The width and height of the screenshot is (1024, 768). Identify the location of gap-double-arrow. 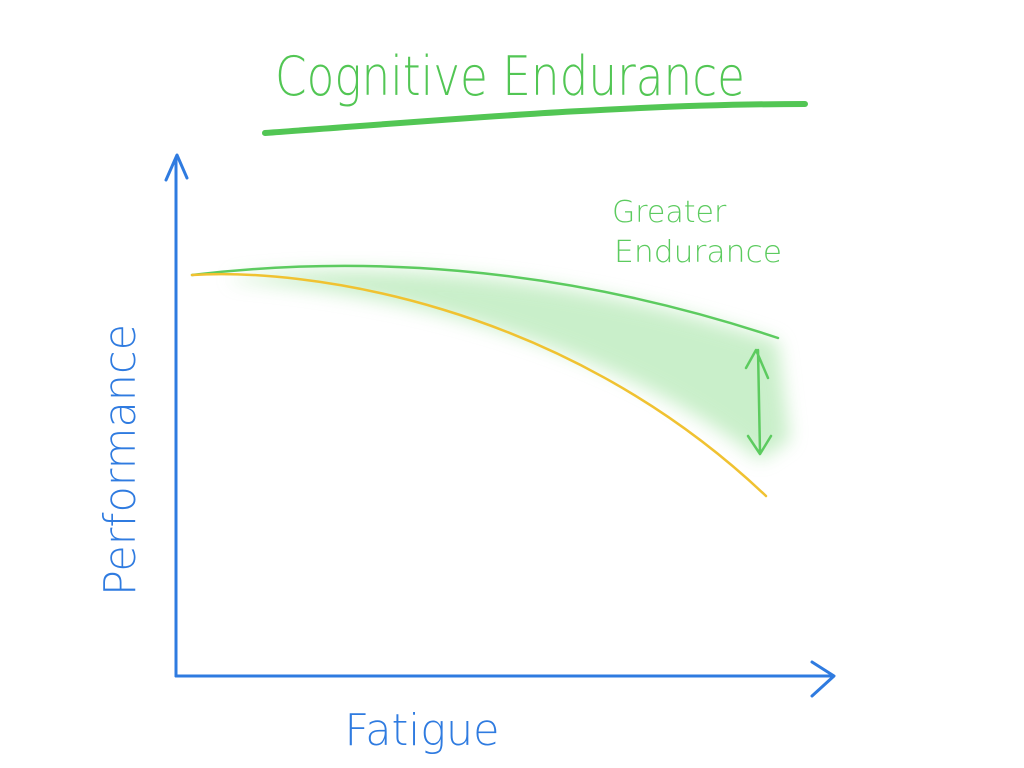
(758, 402).